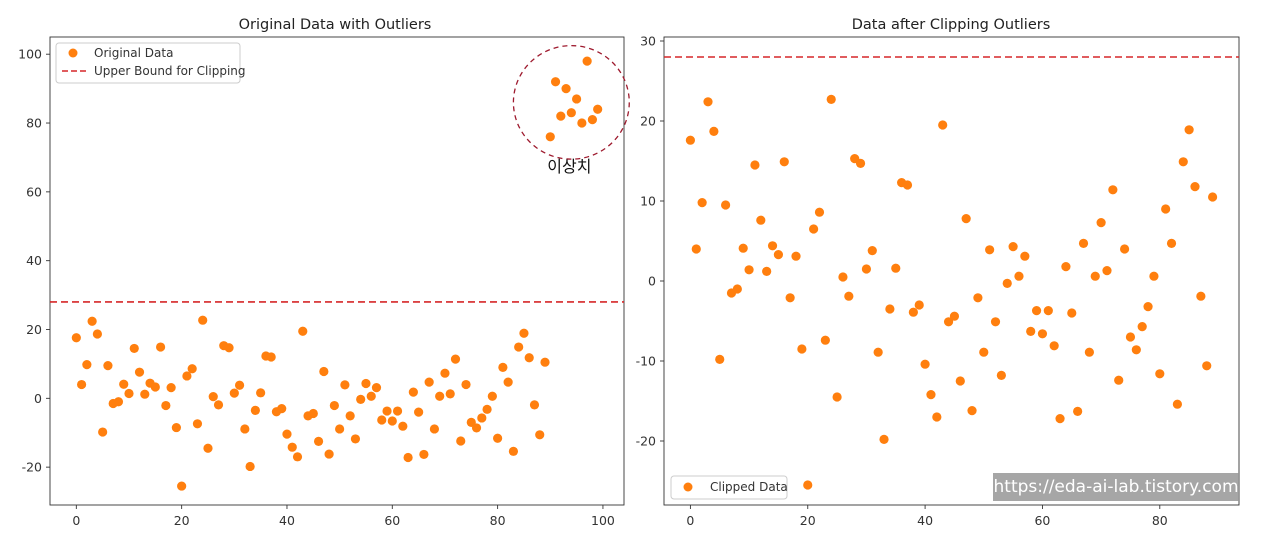  I want to click on y-tick-label: 30, so click(648, 41).